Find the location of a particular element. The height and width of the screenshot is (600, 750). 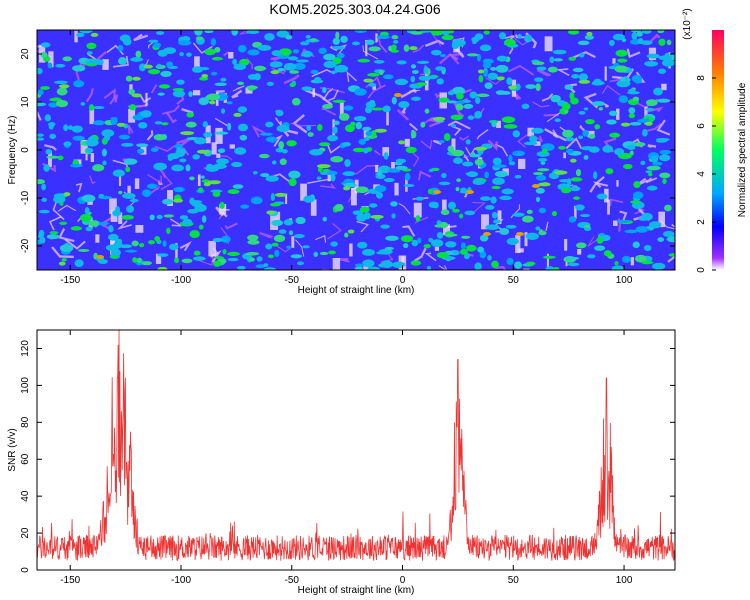

heatmap-x-tick-label: -100 is located at coordinates (181, 280).